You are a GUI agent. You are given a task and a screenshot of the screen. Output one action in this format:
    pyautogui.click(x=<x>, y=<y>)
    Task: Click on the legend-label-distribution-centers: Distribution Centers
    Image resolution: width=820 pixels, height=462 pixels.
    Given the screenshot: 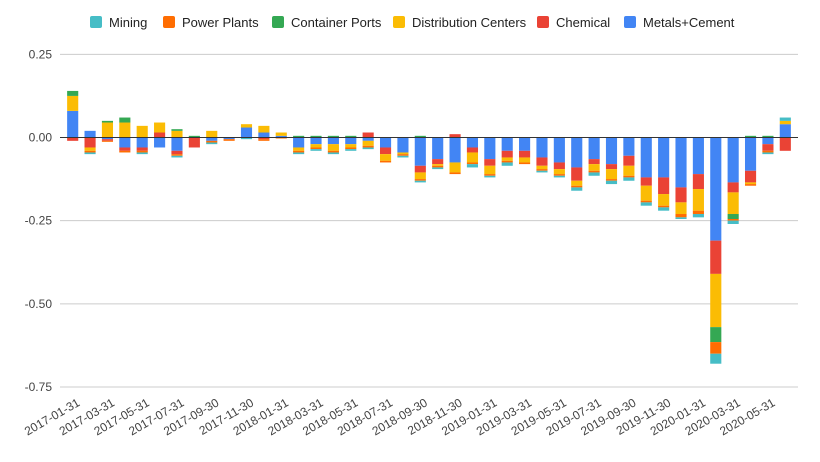 What is the action you would take?
    pyautogui.click(x=469, y=22)
    